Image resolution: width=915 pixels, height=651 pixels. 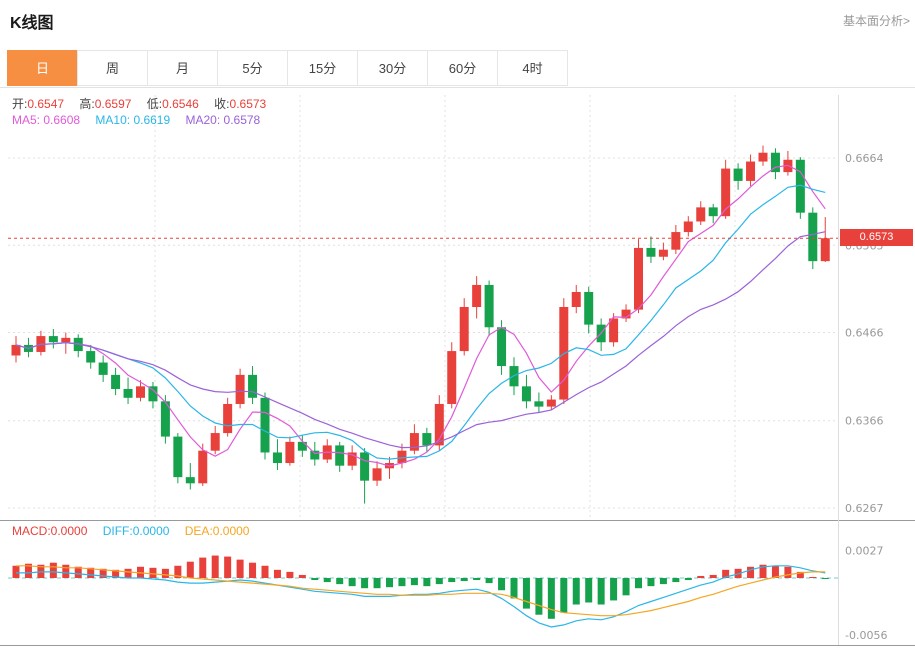 I want to click on ma5-value: 0.6608, so click(x=62, y=120).